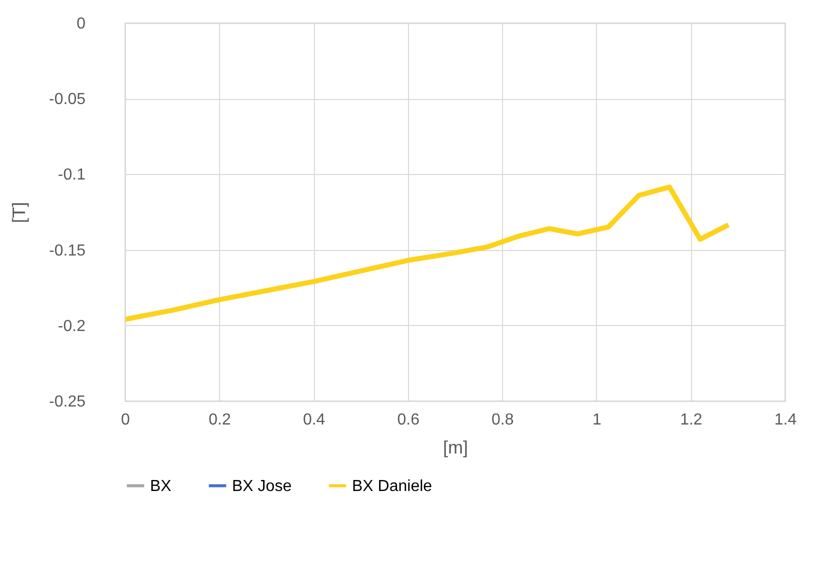 The width and height of the screenshot is (833, 574). What do you see at coordinates (72, 326) in the screenshot?
I see `y-tick-label: -0.2` at bounding box center [72, 326].